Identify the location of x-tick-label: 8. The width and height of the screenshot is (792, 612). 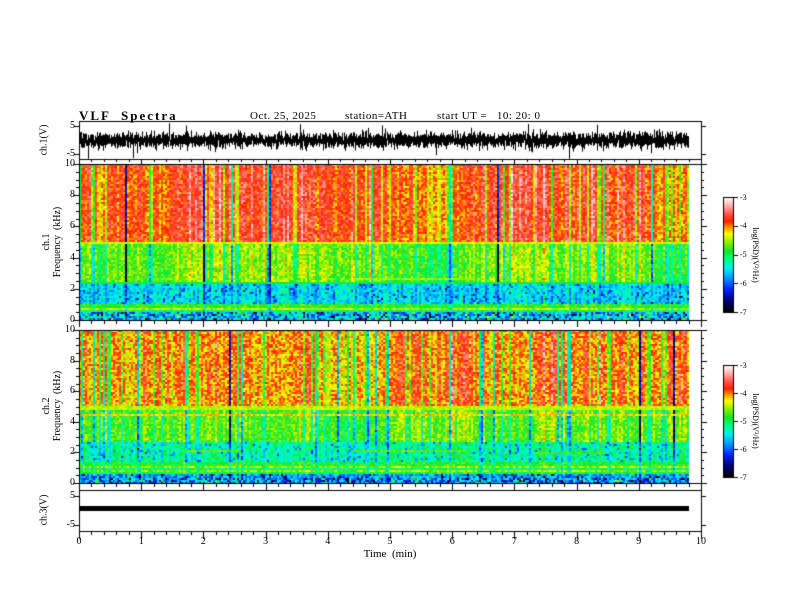
(577, 541).